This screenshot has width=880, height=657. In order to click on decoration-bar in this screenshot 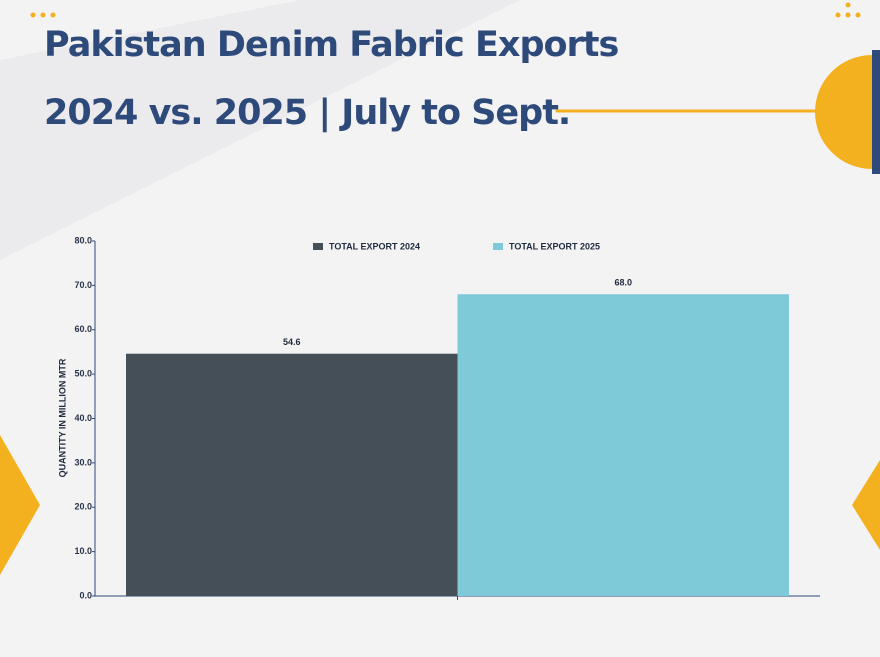, I will do `click(876, 112)`.